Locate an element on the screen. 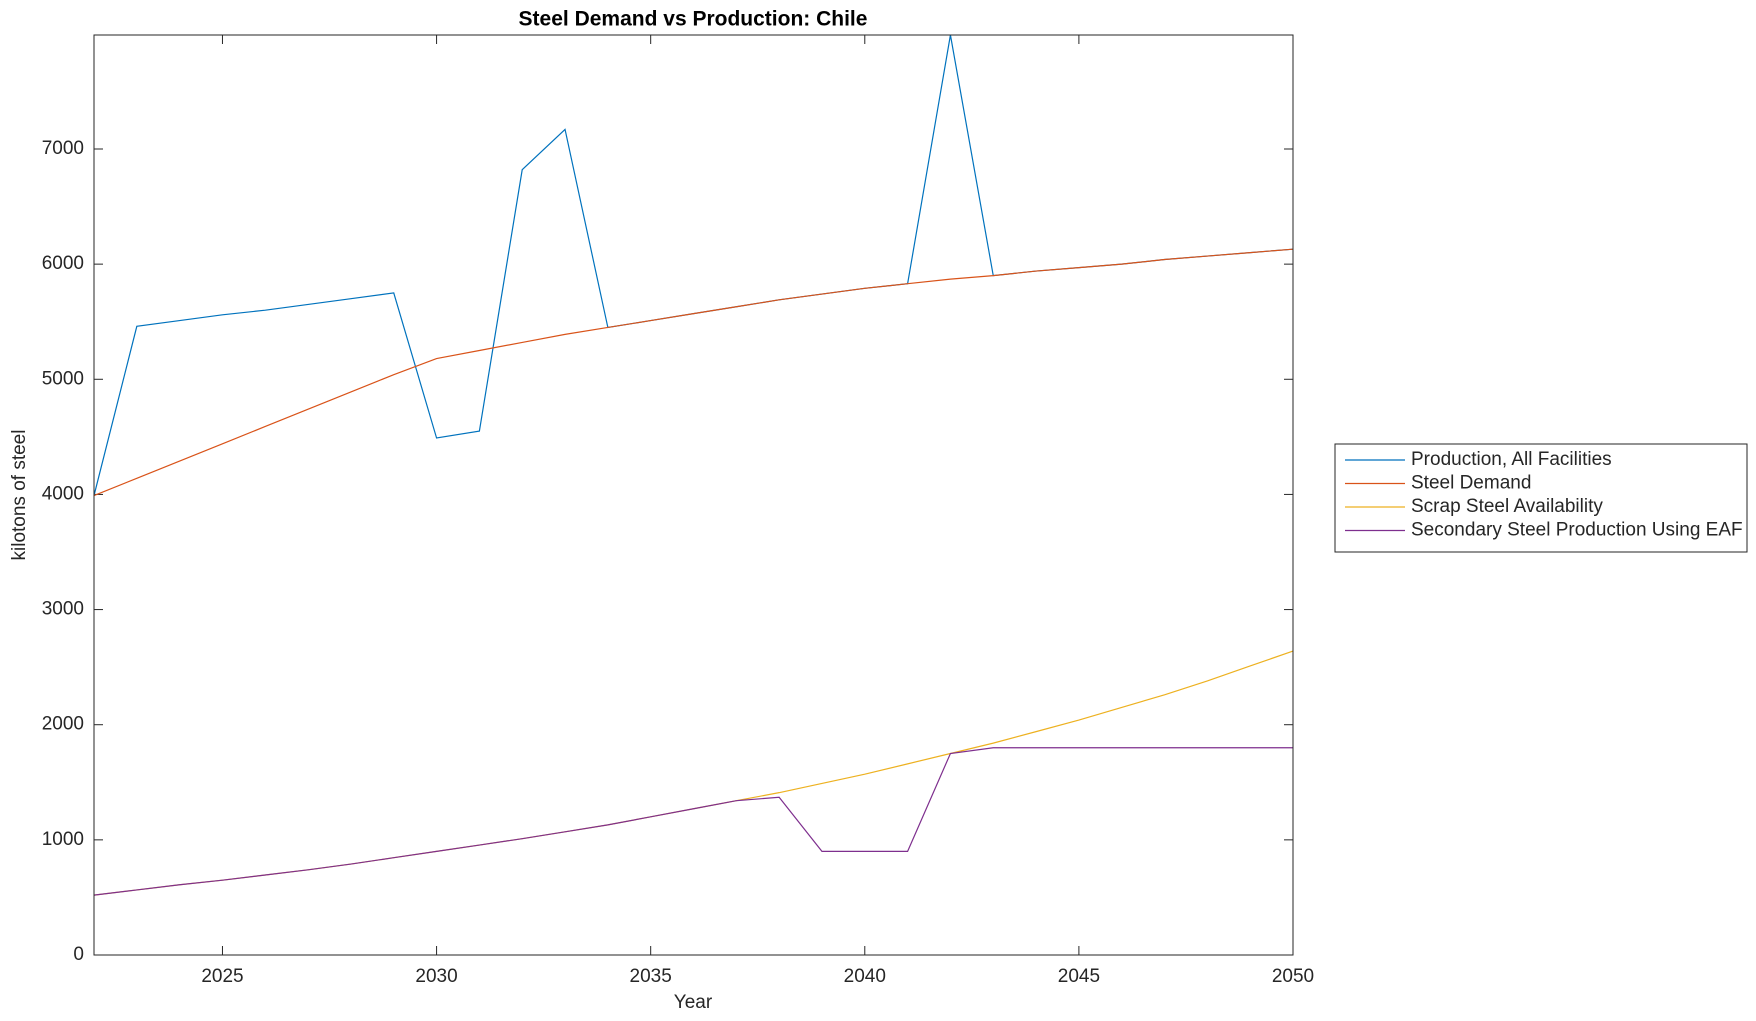  y-tick-label: 4000 is located at coordinates (63, 493).